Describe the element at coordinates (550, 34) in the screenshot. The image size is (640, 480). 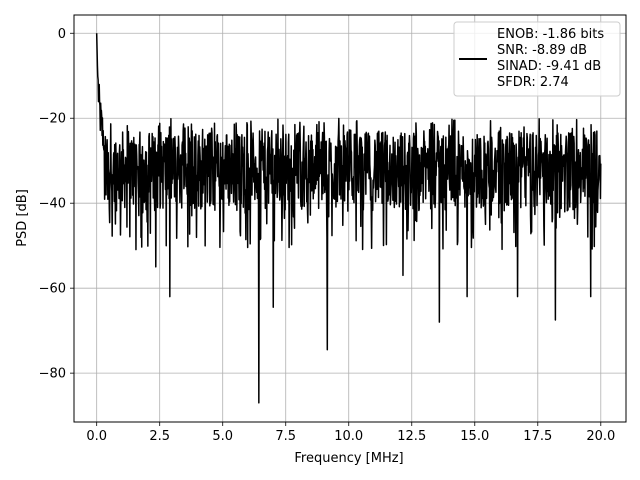
I see `legend-enob: ENOB: -1.86 bits` at that location.